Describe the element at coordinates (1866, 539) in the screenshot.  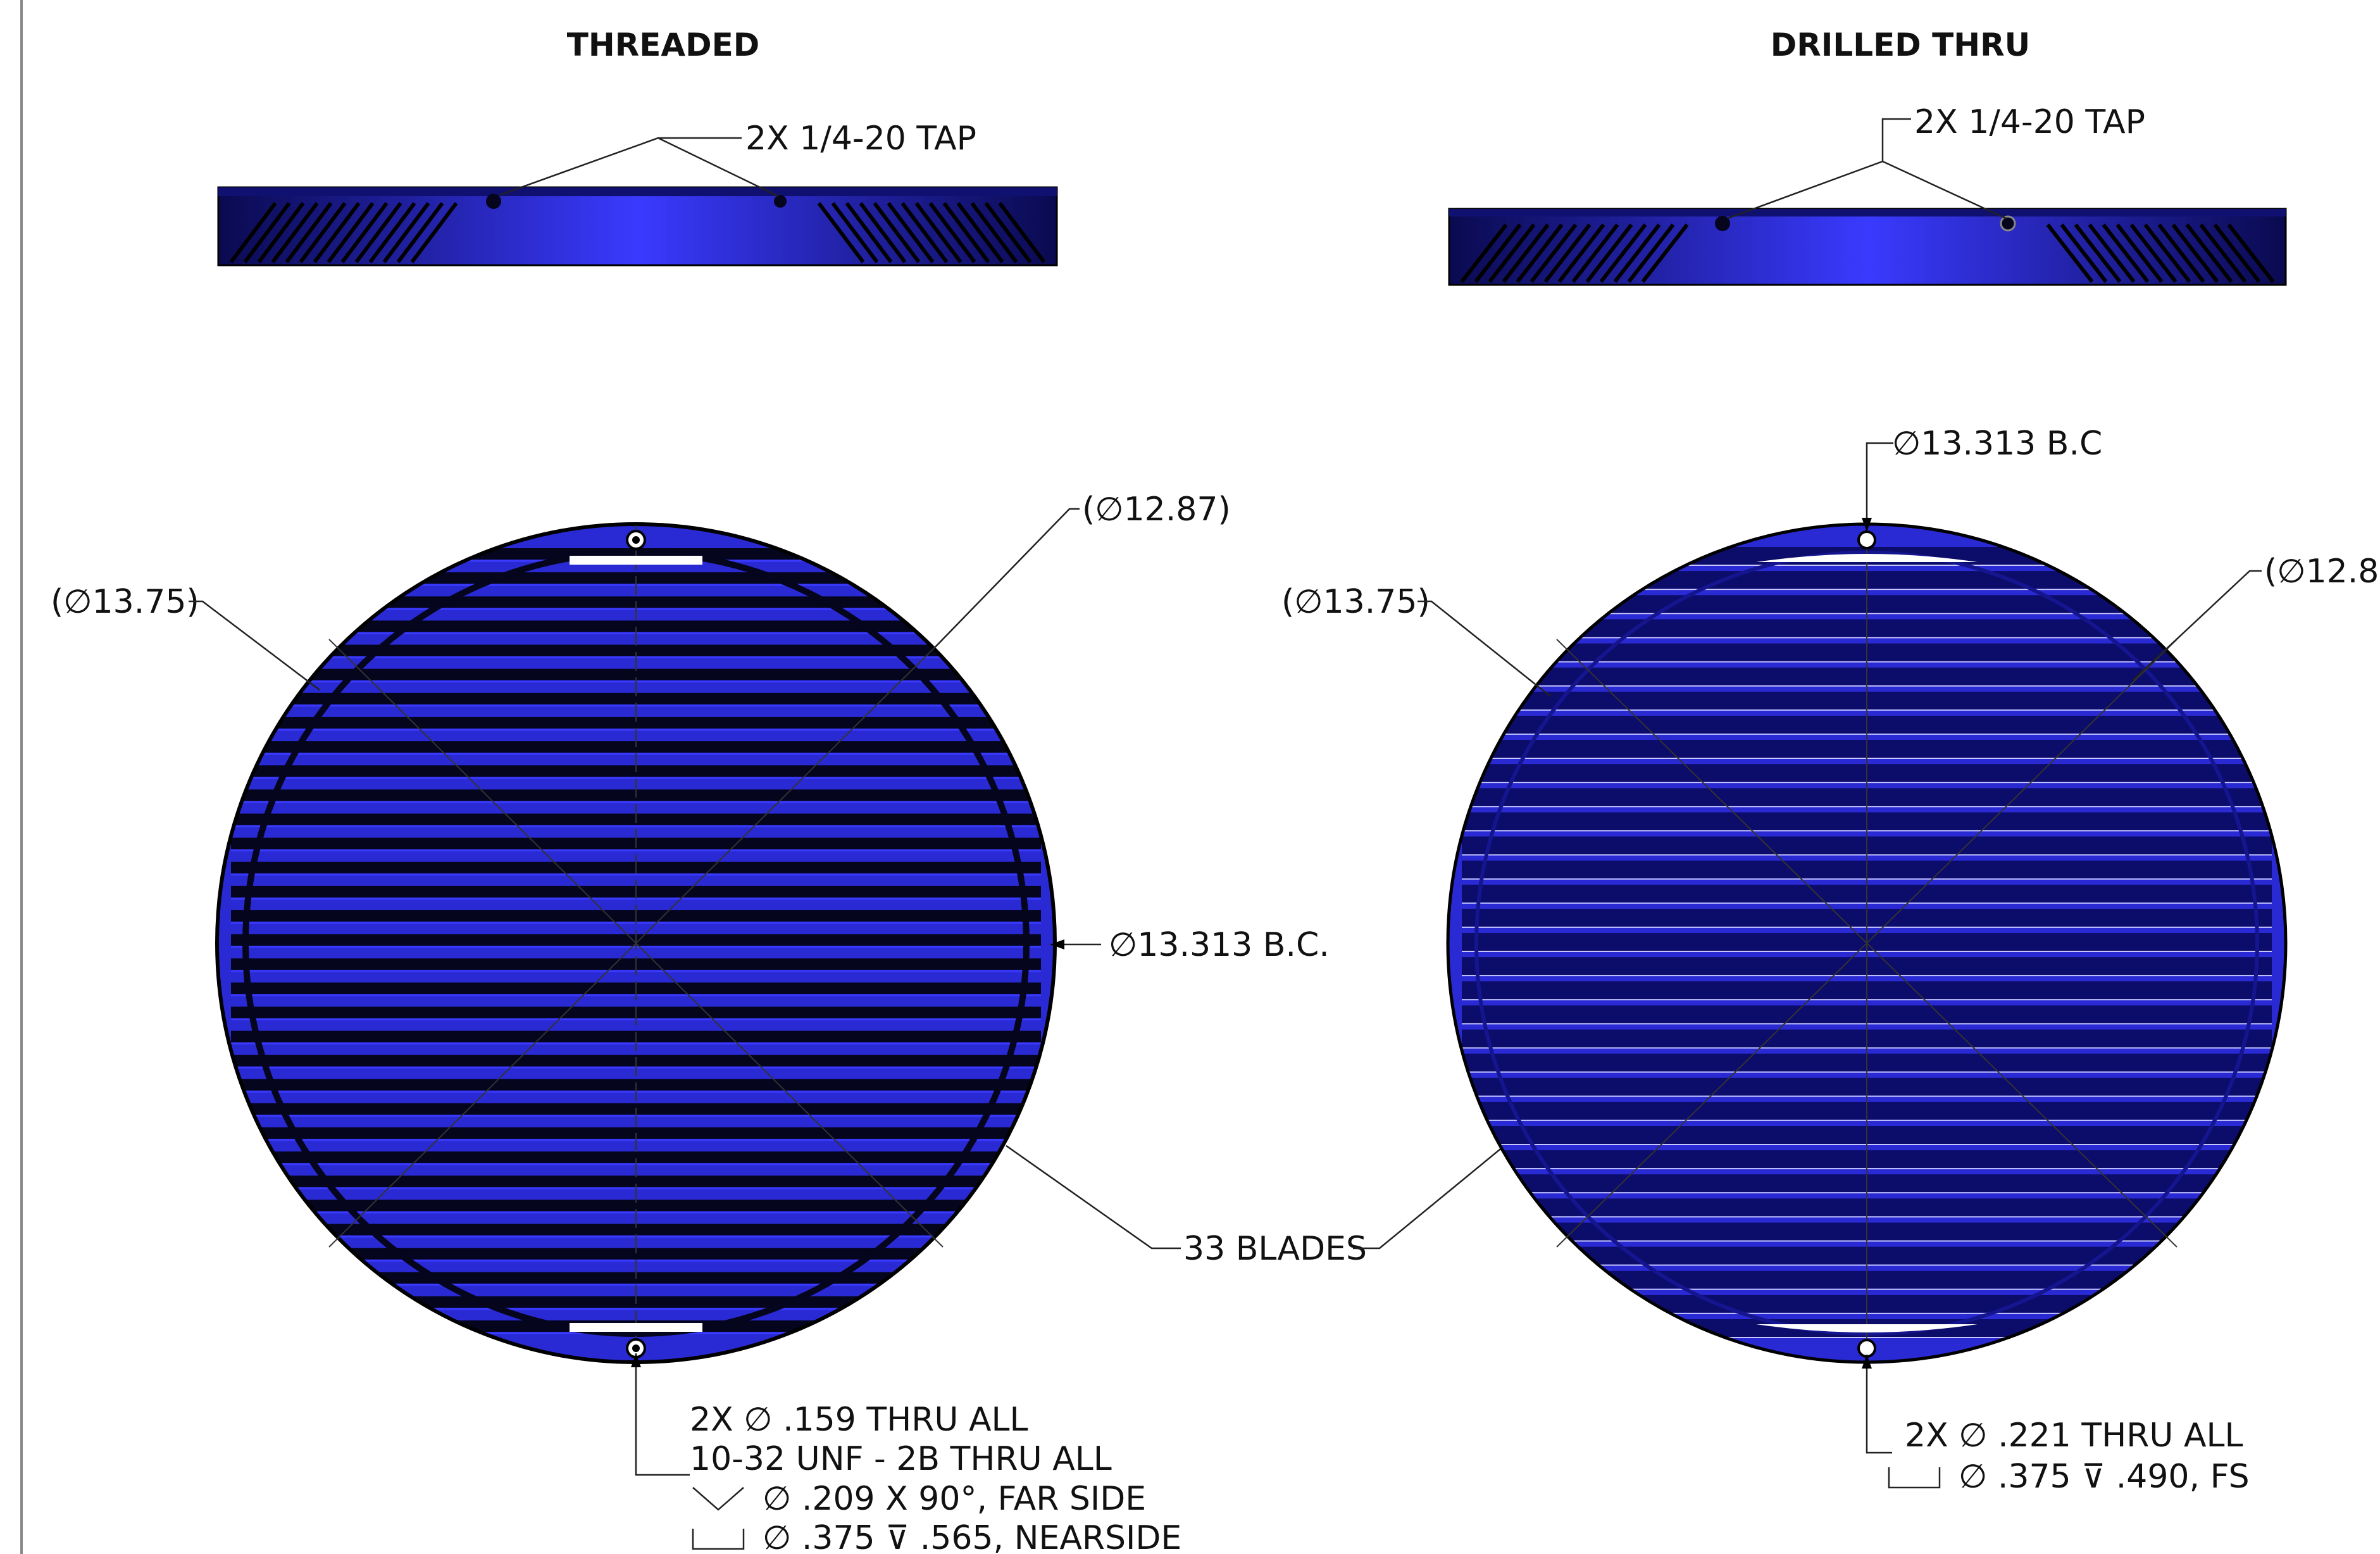
I see `mount-hole-top` at that location.